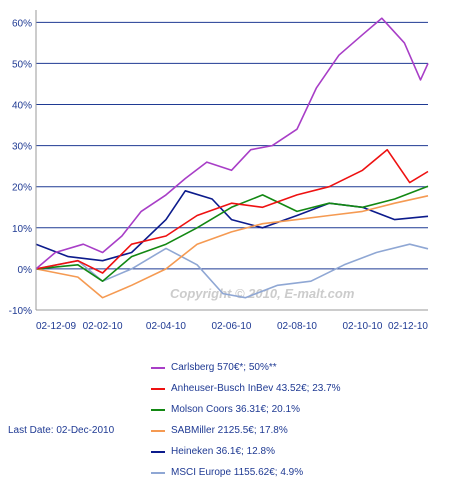 Image resolution: width=450 pixels, height=485 pixels. I want to click on y-tick-label: 60%, so click(22, 23).